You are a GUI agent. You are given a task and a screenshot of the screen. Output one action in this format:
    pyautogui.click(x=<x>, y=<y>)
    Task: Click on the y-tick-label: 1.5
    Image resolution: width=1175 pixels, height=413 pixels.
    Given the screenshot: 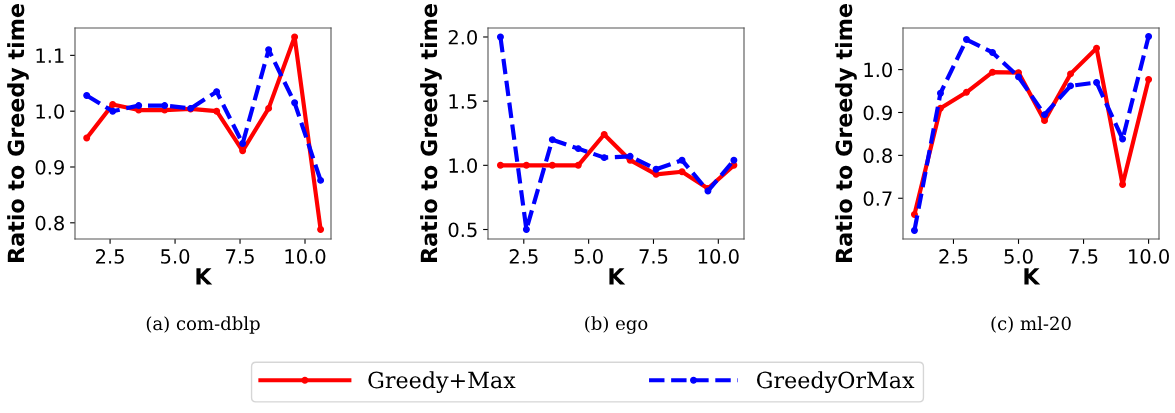 What is the action you would take?
    pyautogui.click(x=463, y=101)
    